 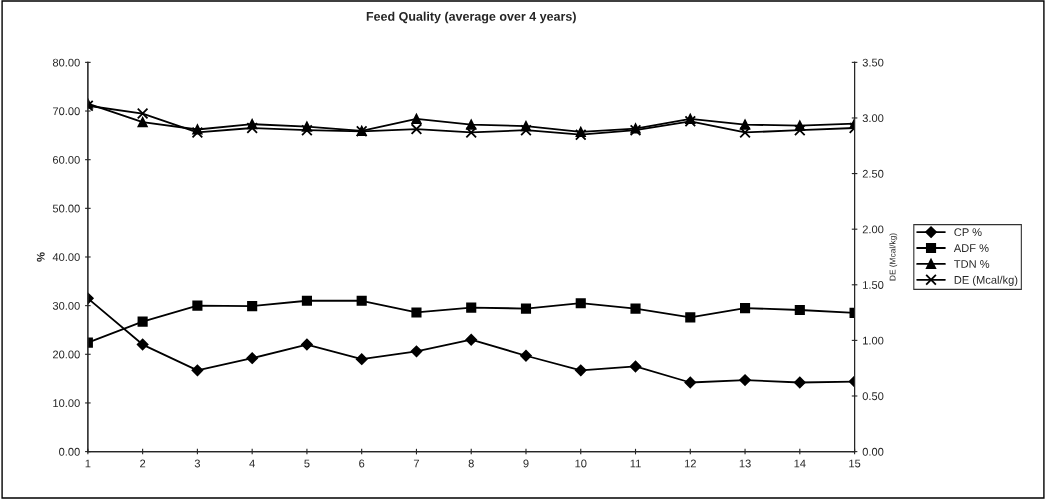 What do you see at coordinates (66, 208) in the screenshot?
I see `y-tick-label: 50.00` at bounding box center [66, 208].